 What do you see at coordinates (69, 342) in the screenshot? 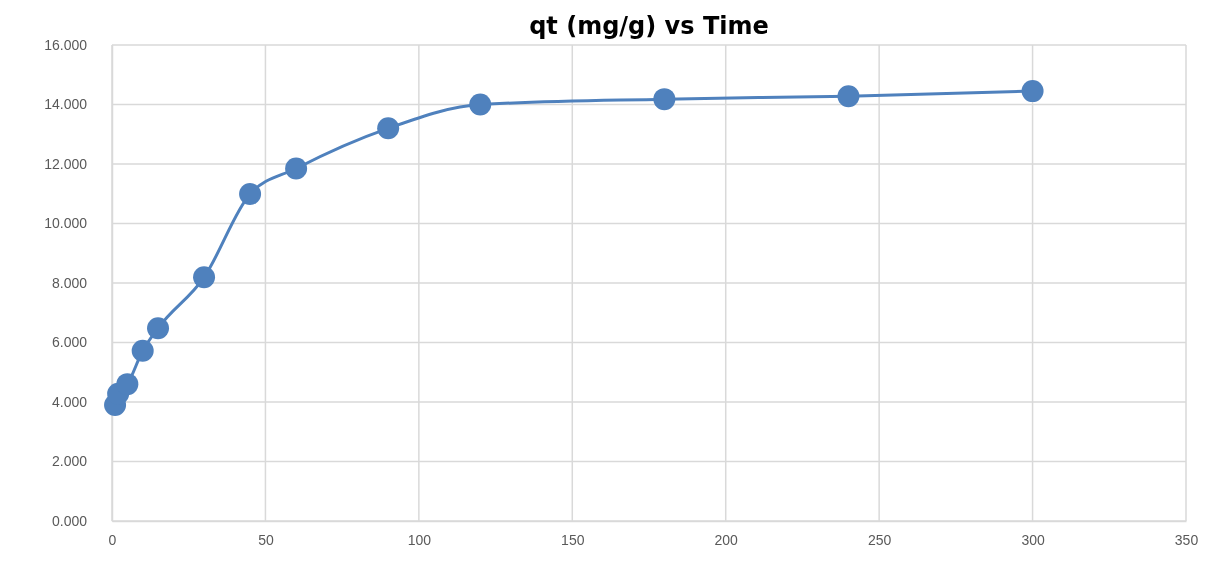
I see `y-tick-label: 6.000` at bounding box center [69, 342].